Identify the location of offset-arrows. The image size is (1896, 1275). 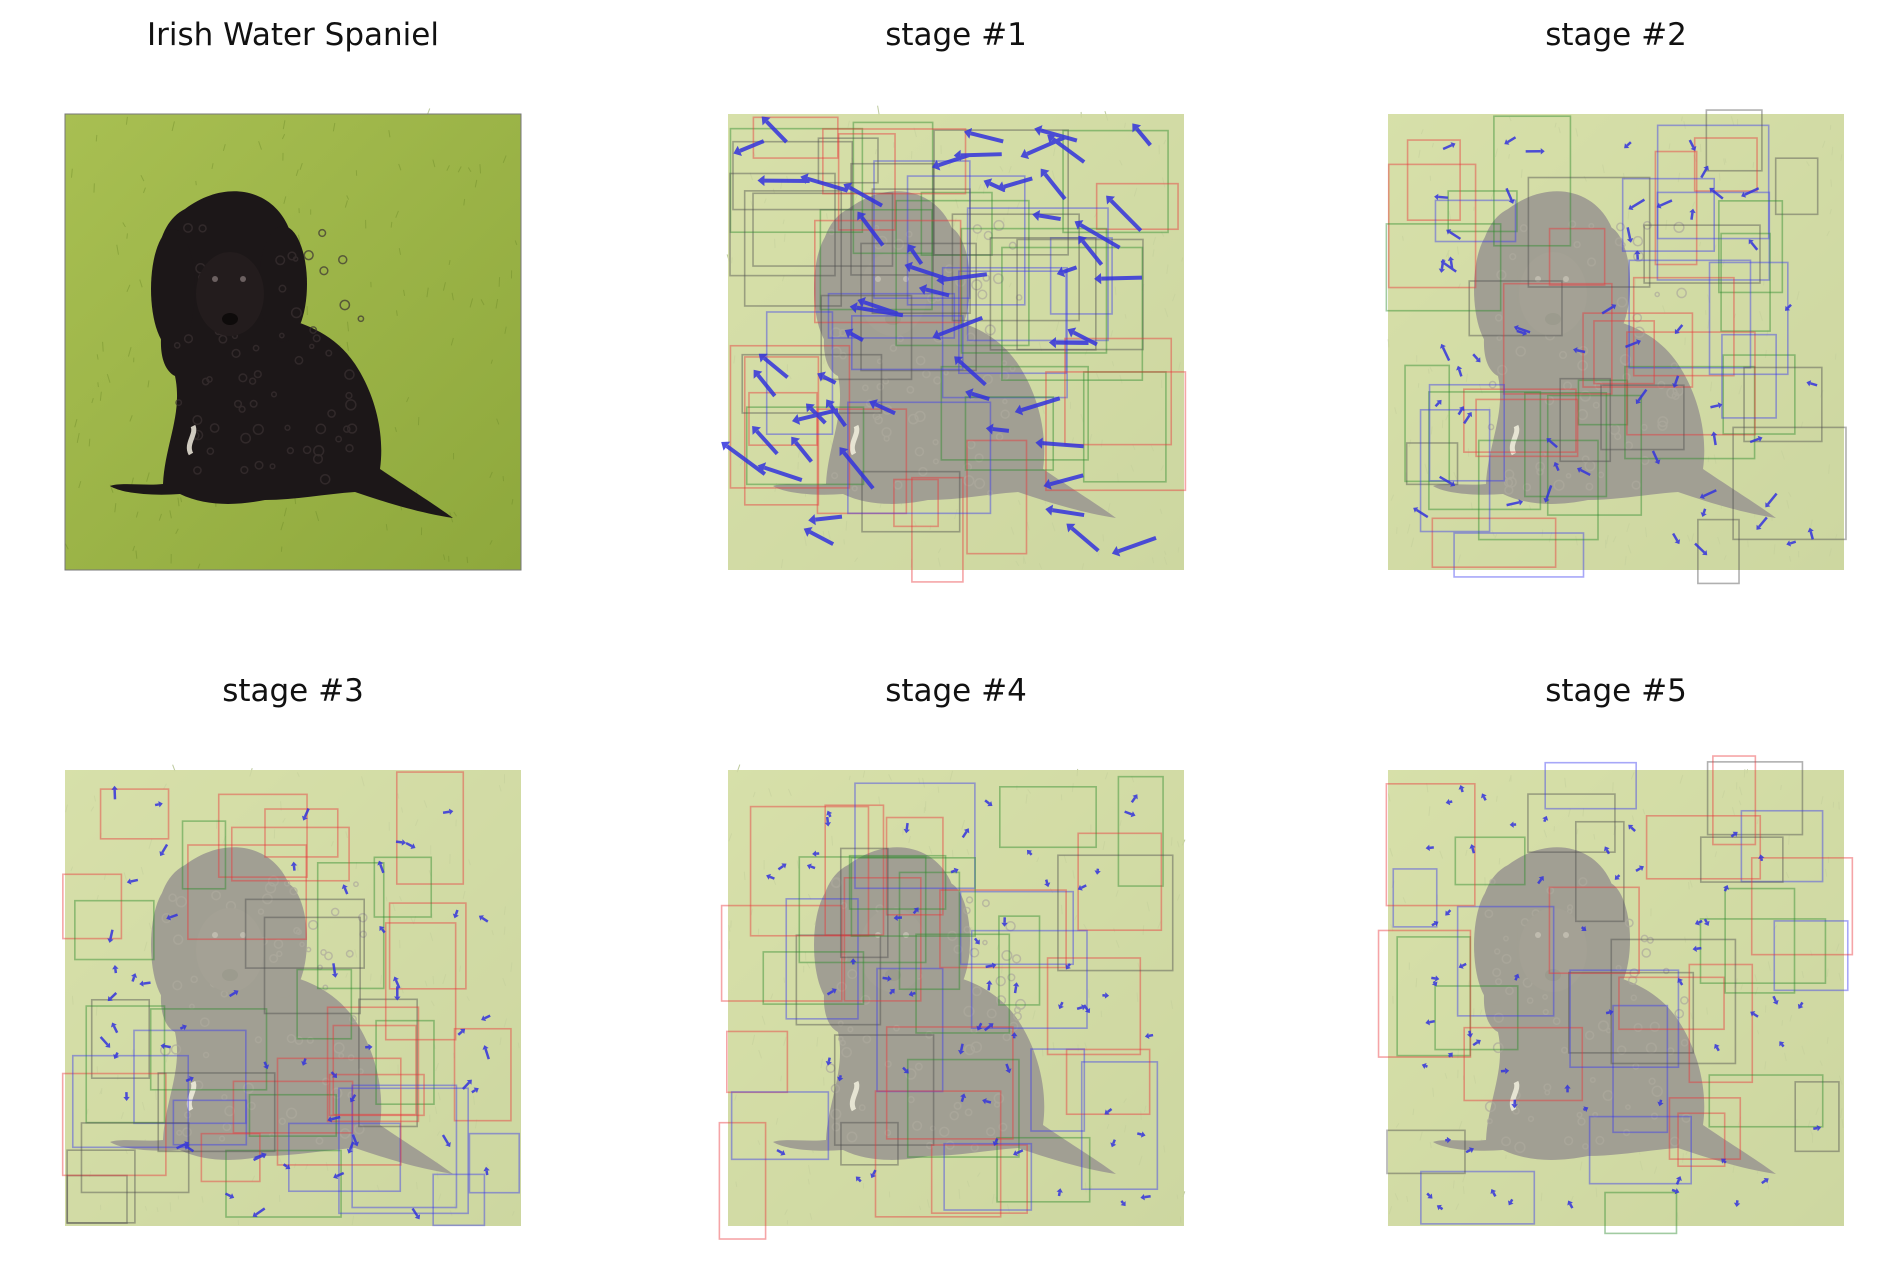
(939, 336).